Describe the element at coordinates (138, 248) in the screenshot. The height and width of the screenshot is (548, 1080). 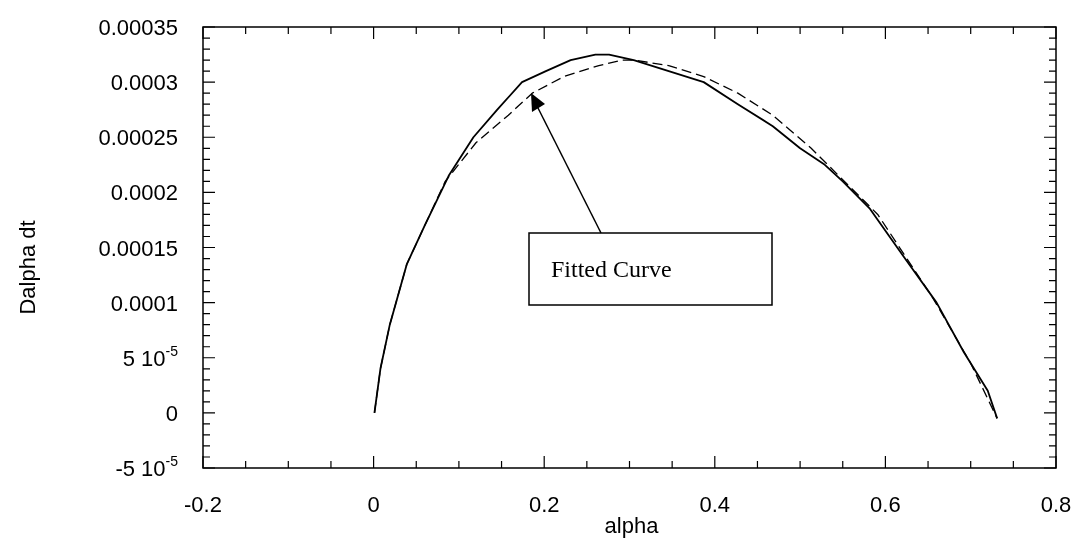
I see `y-tick-label: 0.00015` at that location.